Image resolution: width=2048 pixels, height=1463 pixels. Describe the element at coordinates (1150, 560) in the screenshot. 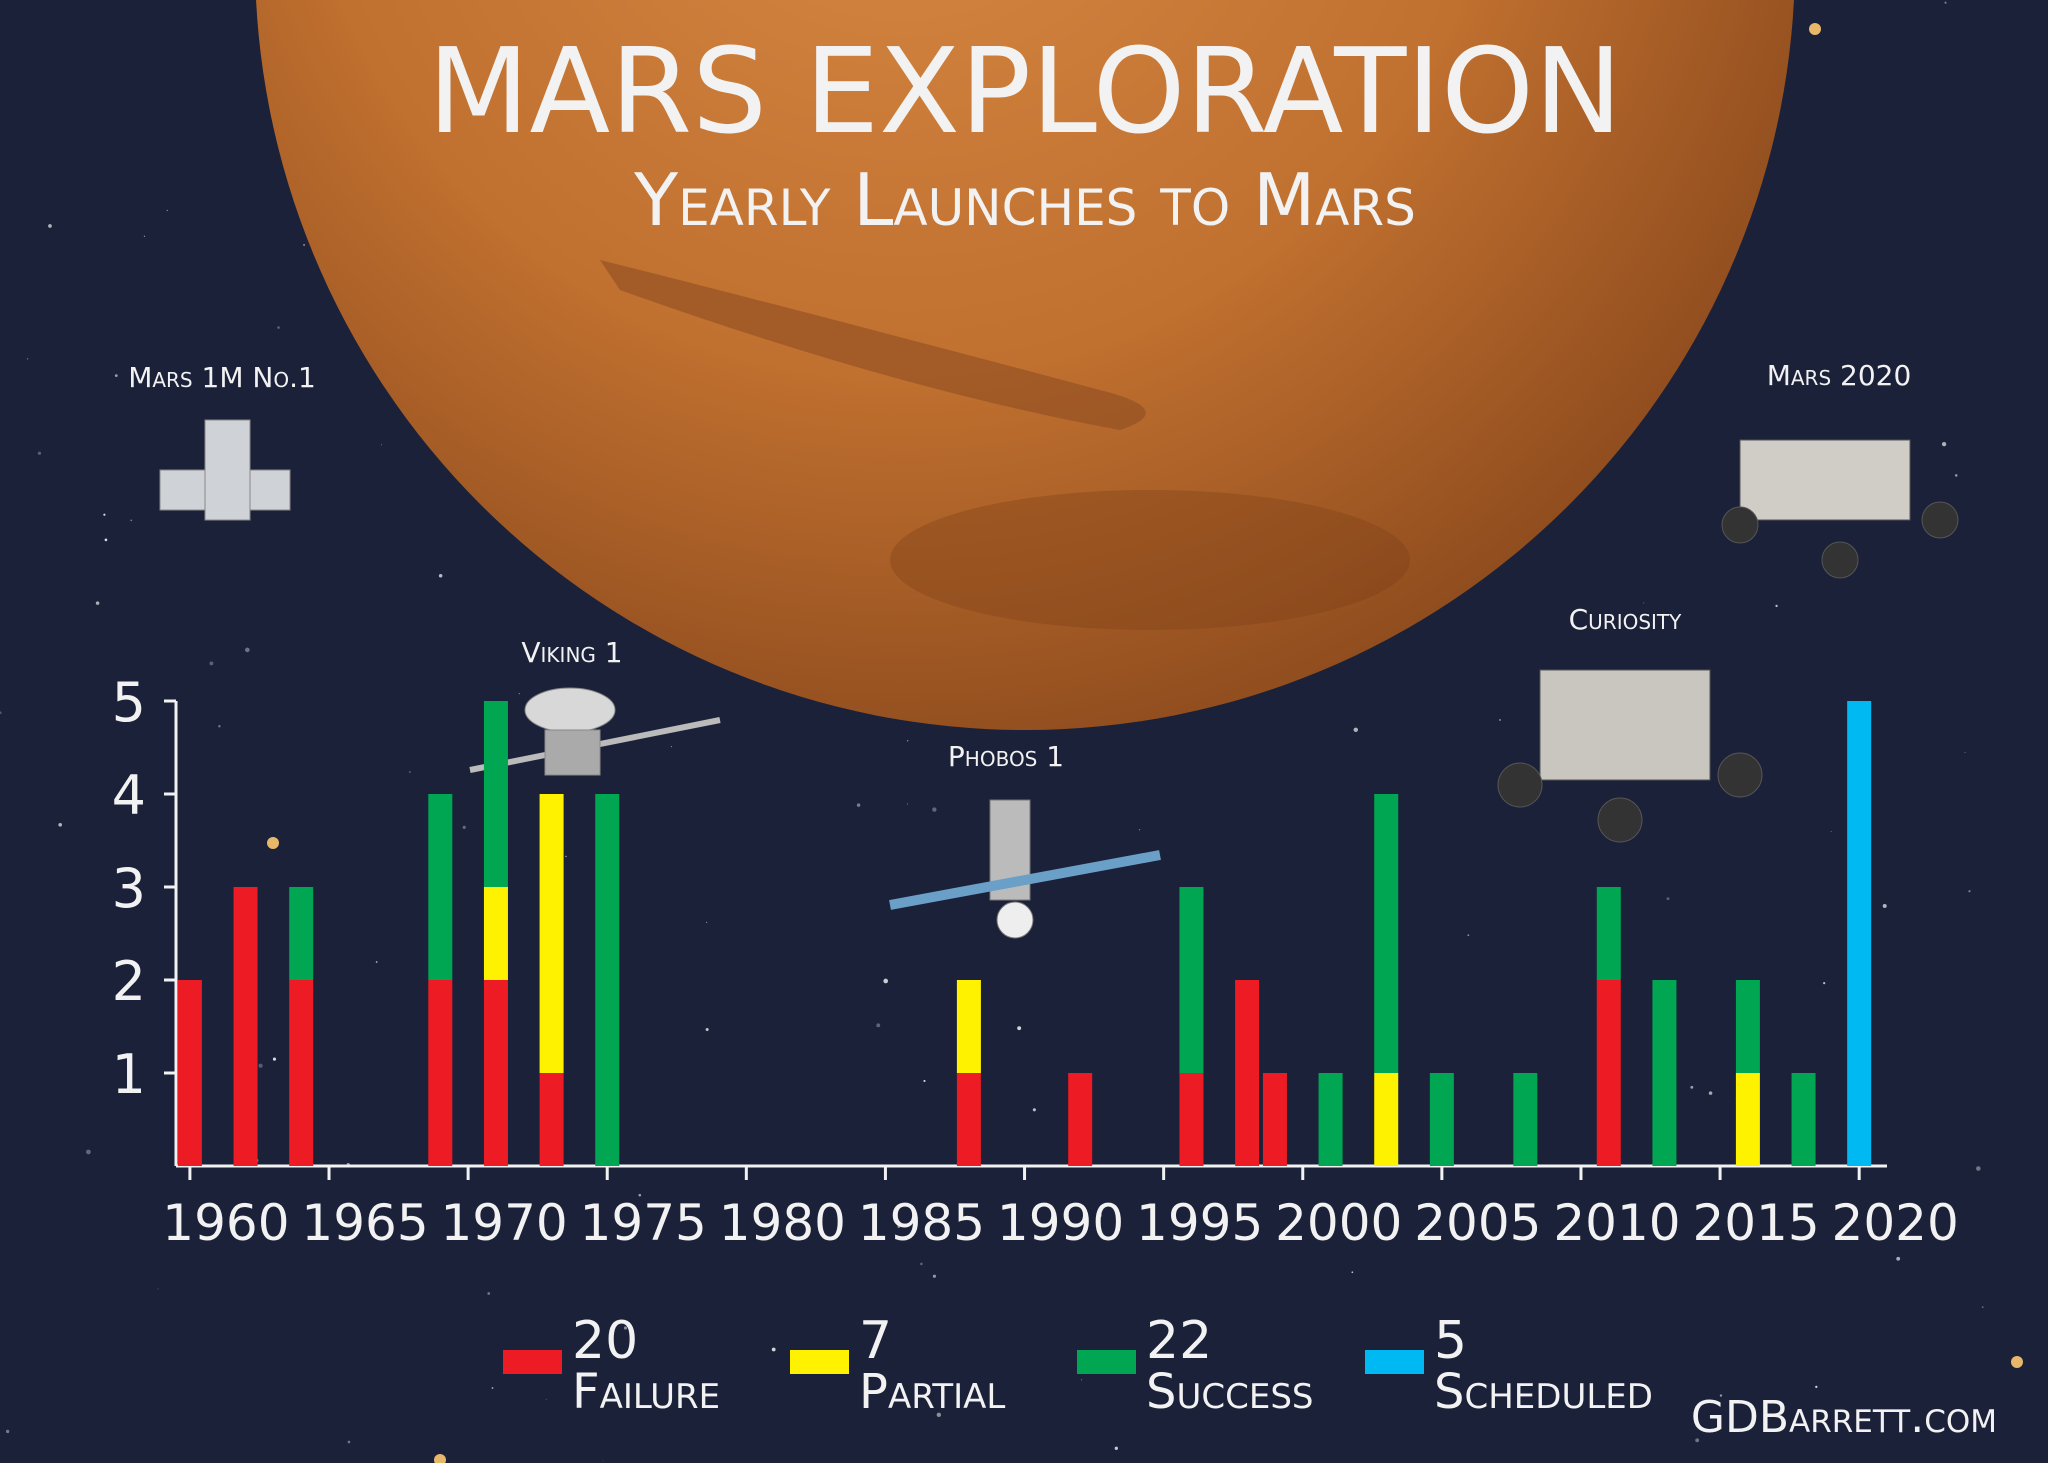

I see `mars-shade` at that location.